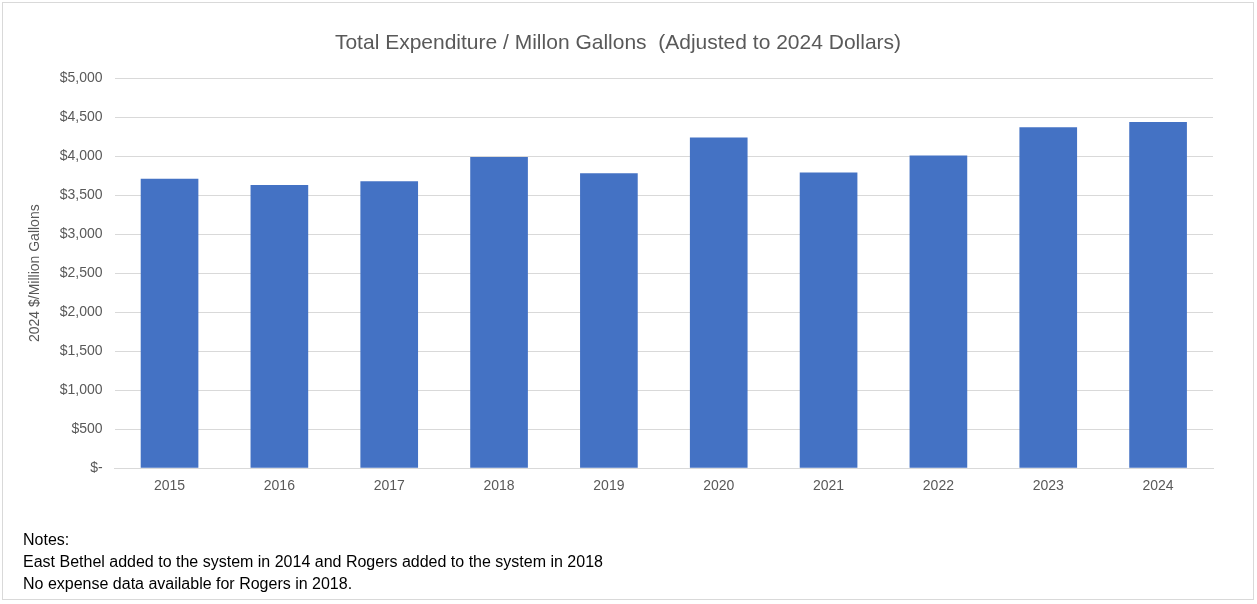  What do you see at coordinates (313, 562) in the screenshot?
I see `text: East Bethel added to the system in 2014 and Rogers added to the system in 2018` at bounding box center [313, 562].